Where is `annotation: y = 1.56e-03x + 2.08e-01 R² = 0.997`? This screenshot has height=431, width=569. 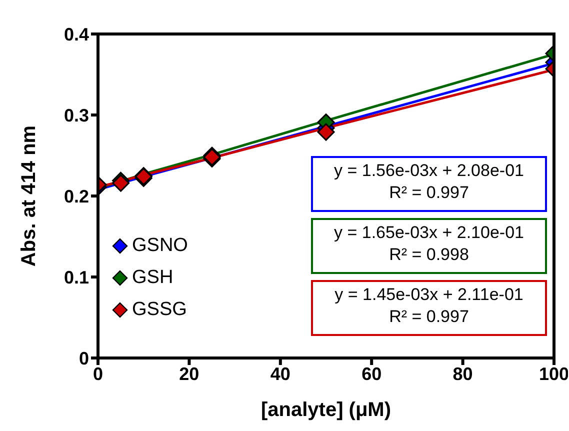
annotation: y = 1.56e-03x + 2.08e-01 R² = 0.997 is located at coordinates (429, 184).